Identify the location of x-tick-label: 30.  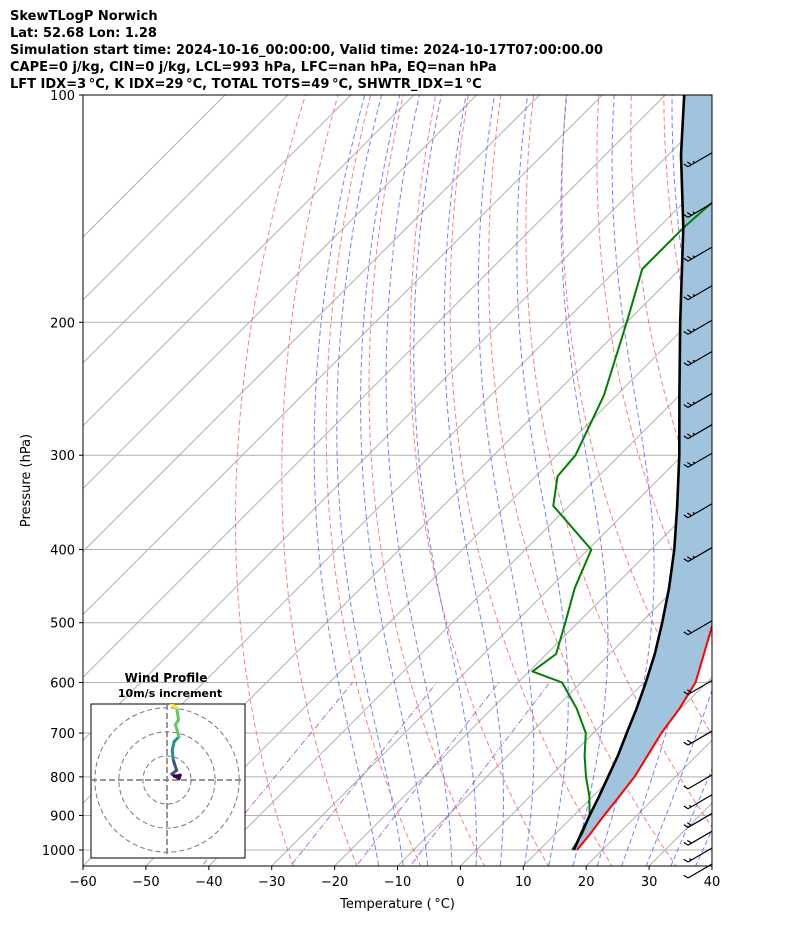
(649, 882).